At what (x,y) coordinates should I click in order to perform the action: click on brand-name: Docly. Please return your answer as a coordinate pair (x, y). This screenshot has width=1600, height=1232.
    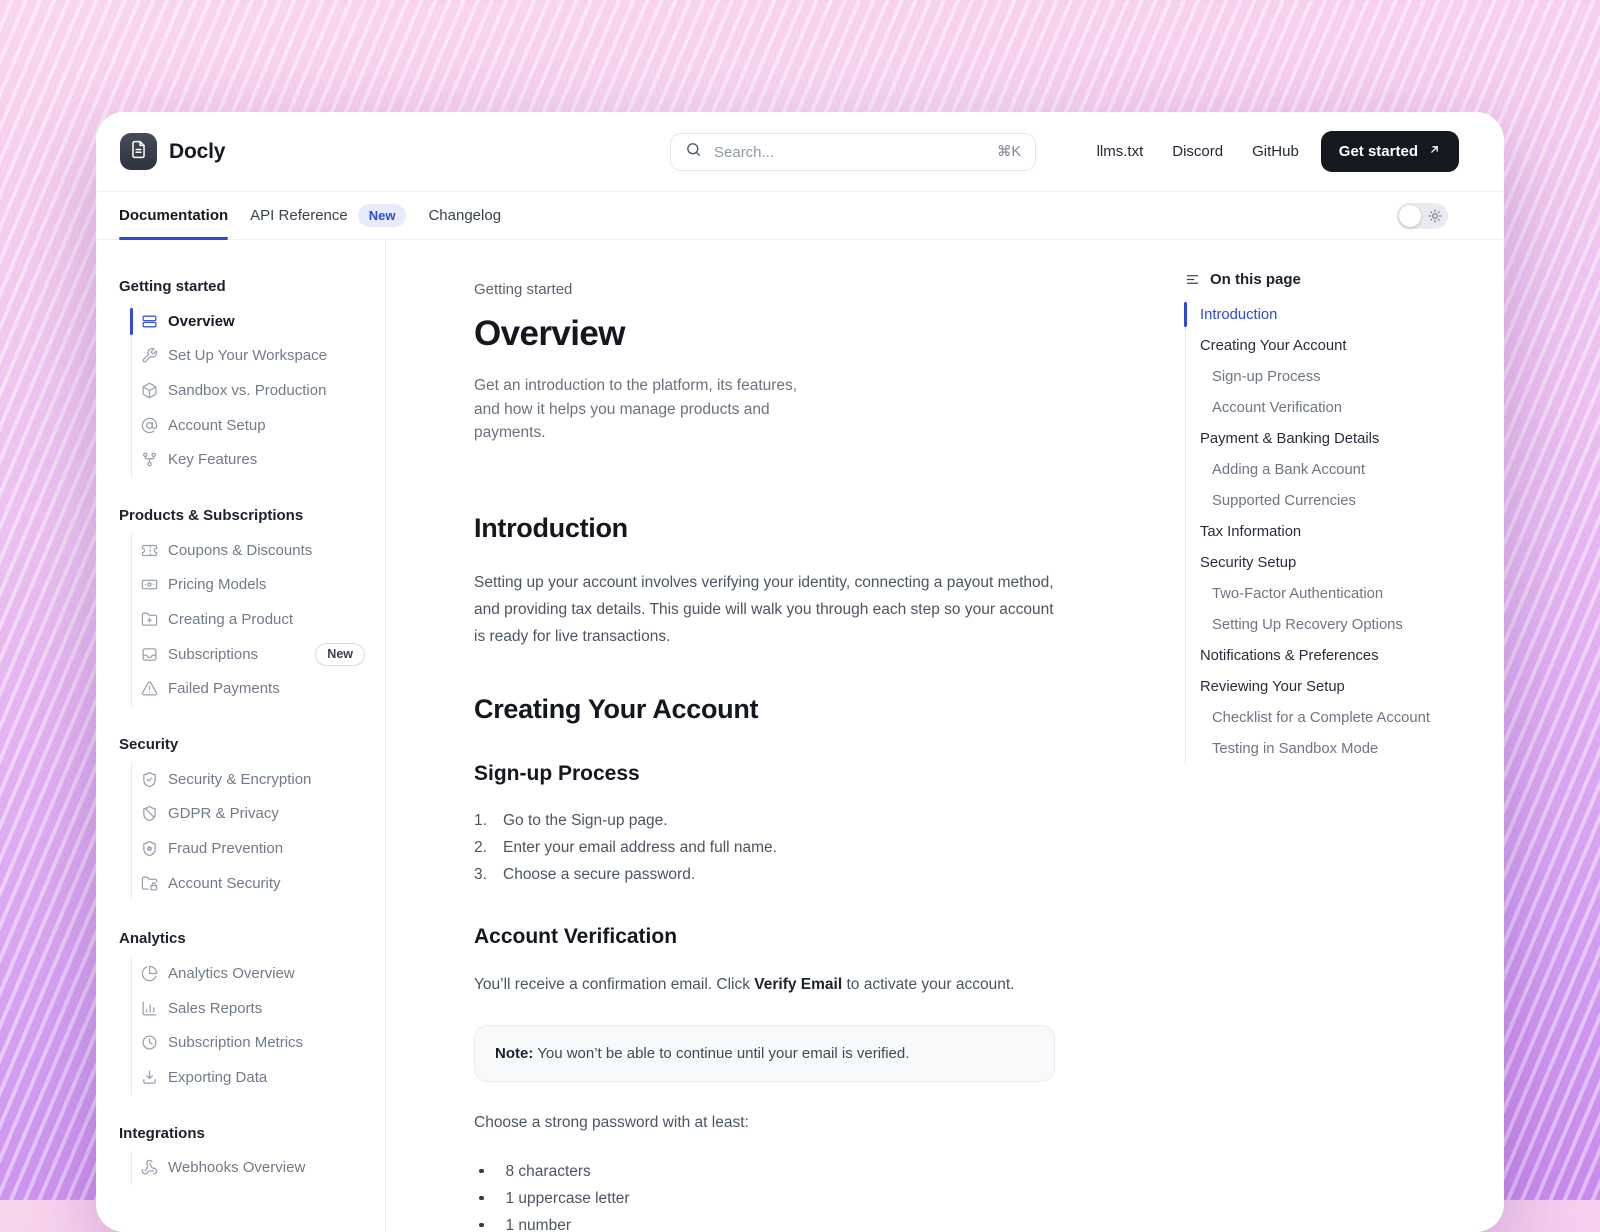
    Looking at the image, I should click on (197, 151).